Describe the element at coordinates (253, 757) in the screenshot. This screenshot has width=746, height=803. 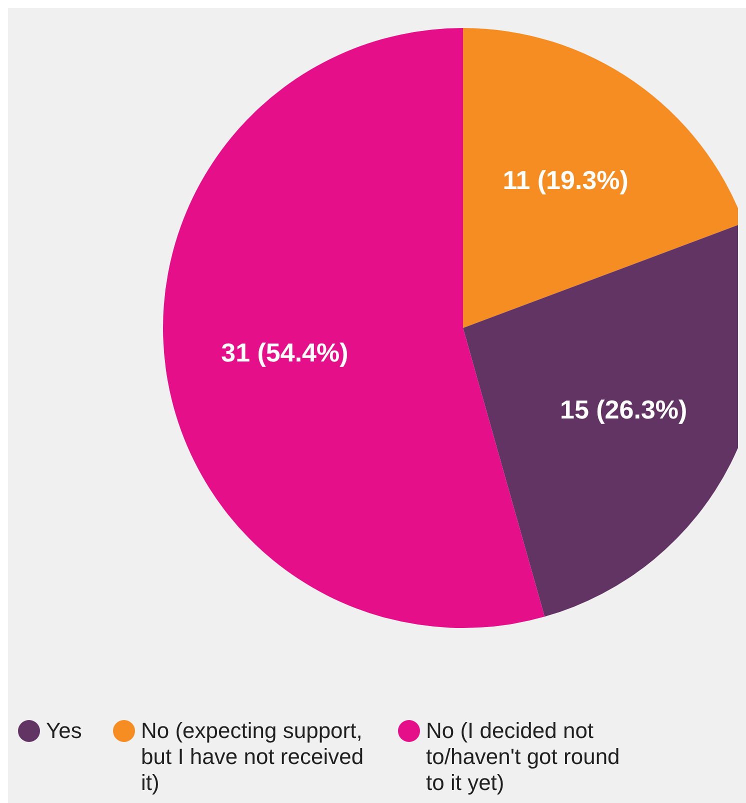
I see `legend-label: No (expecting support, but I have not received it)` at that location.